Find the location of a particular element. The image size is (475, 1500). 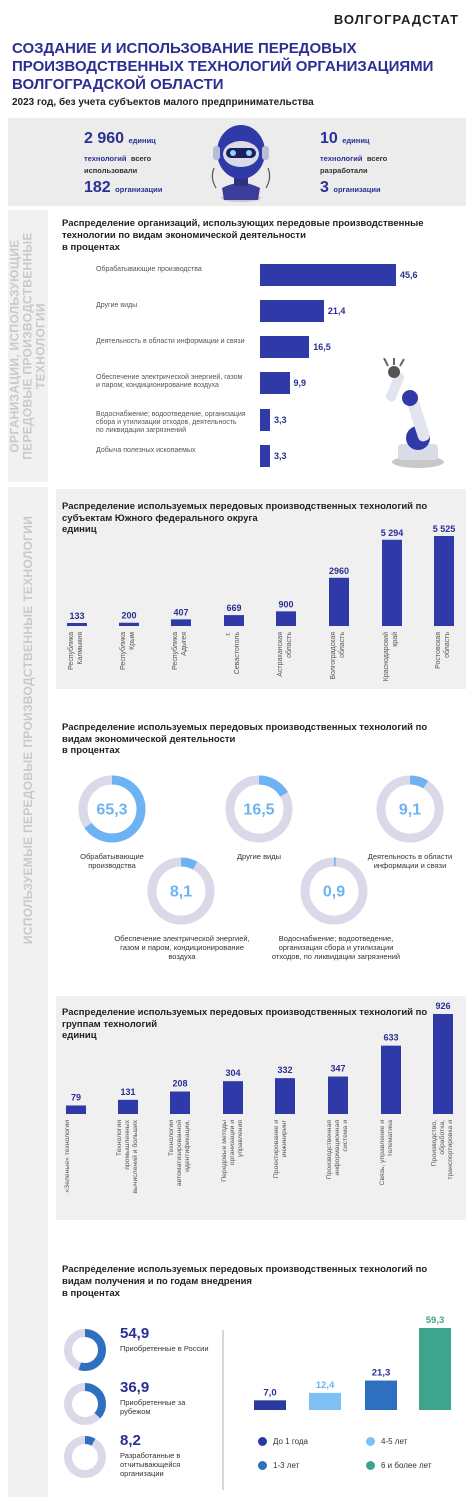

group-category-label: транспортировка и is located at coordinates (450, 1150).